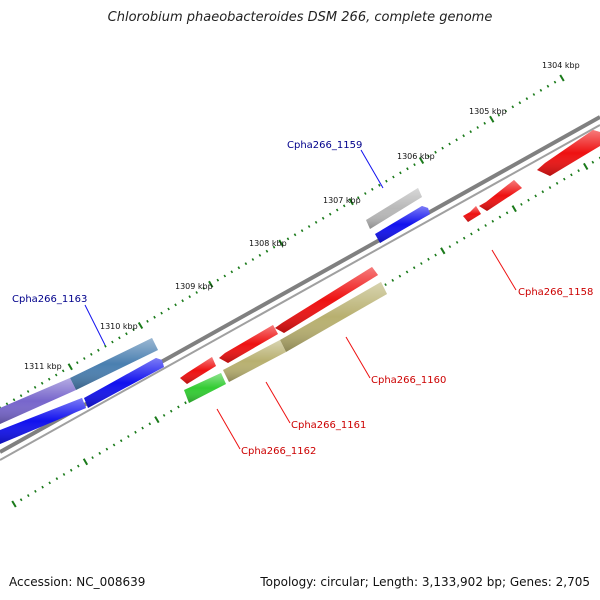 The image size is (600, 600). Describe the element at coordinates (342, 200) in the screenshot. I see `kbp-label: 1307 kbp` at that location.